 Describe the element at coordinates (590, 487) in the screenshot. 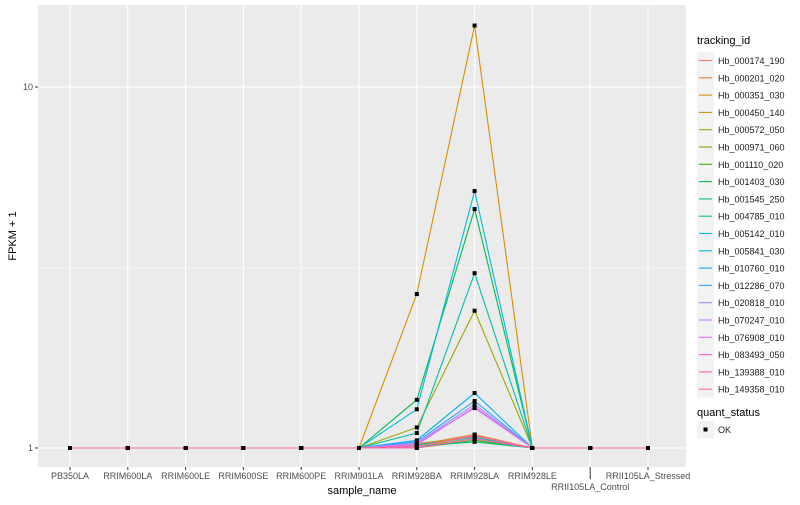

I see `x-tick-label: RRII105LA_Control` at that location.